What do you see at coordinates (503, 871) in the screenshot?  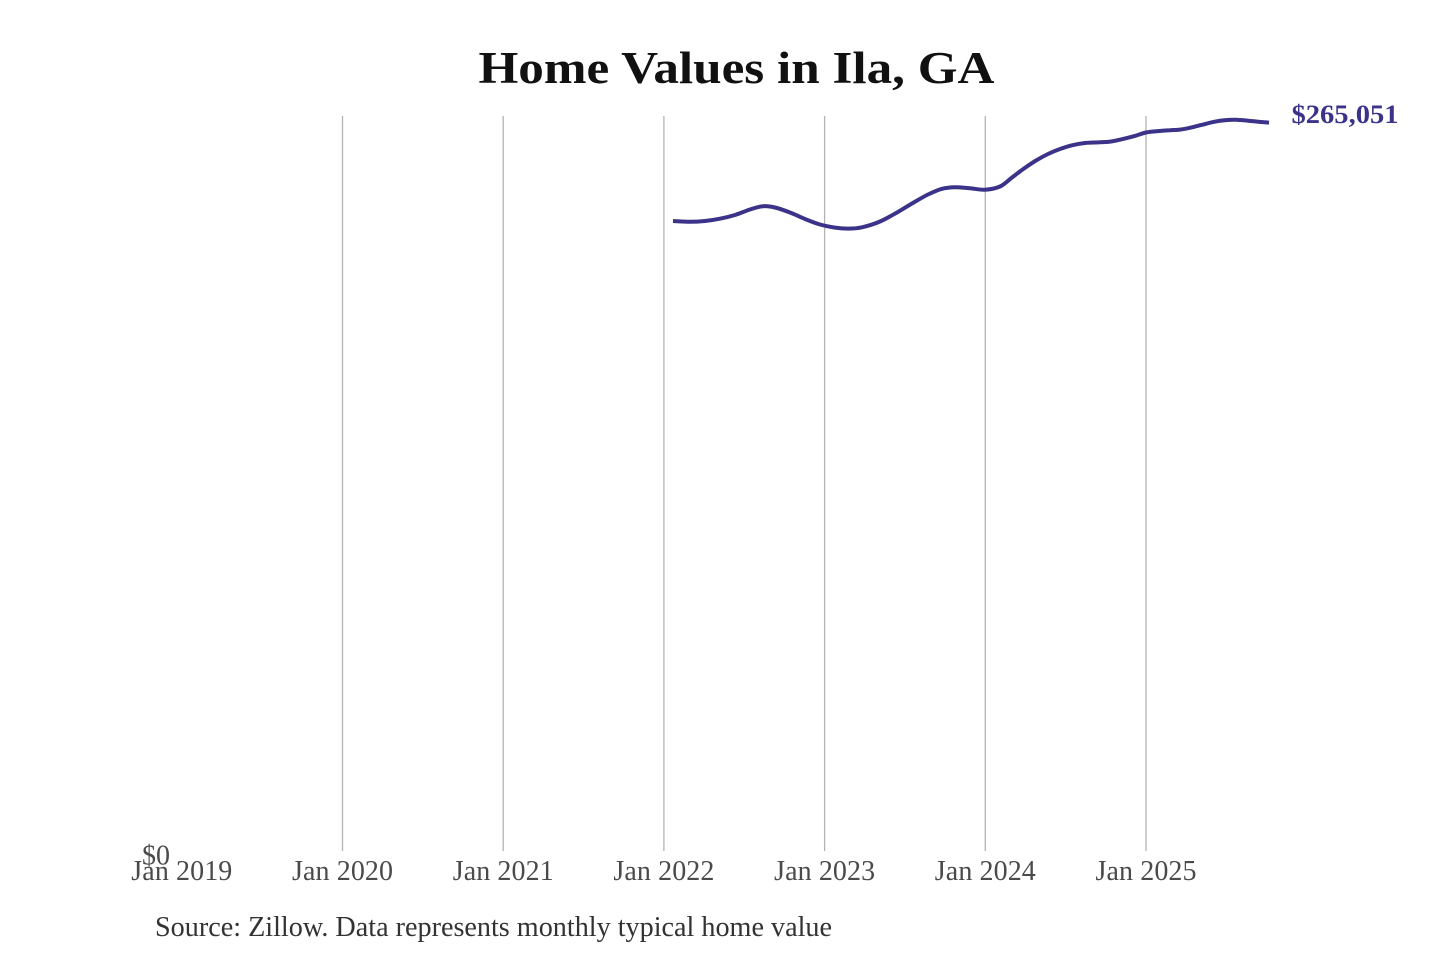 I see `svg-text: Jan 2021` at bounding box center [503, 871].